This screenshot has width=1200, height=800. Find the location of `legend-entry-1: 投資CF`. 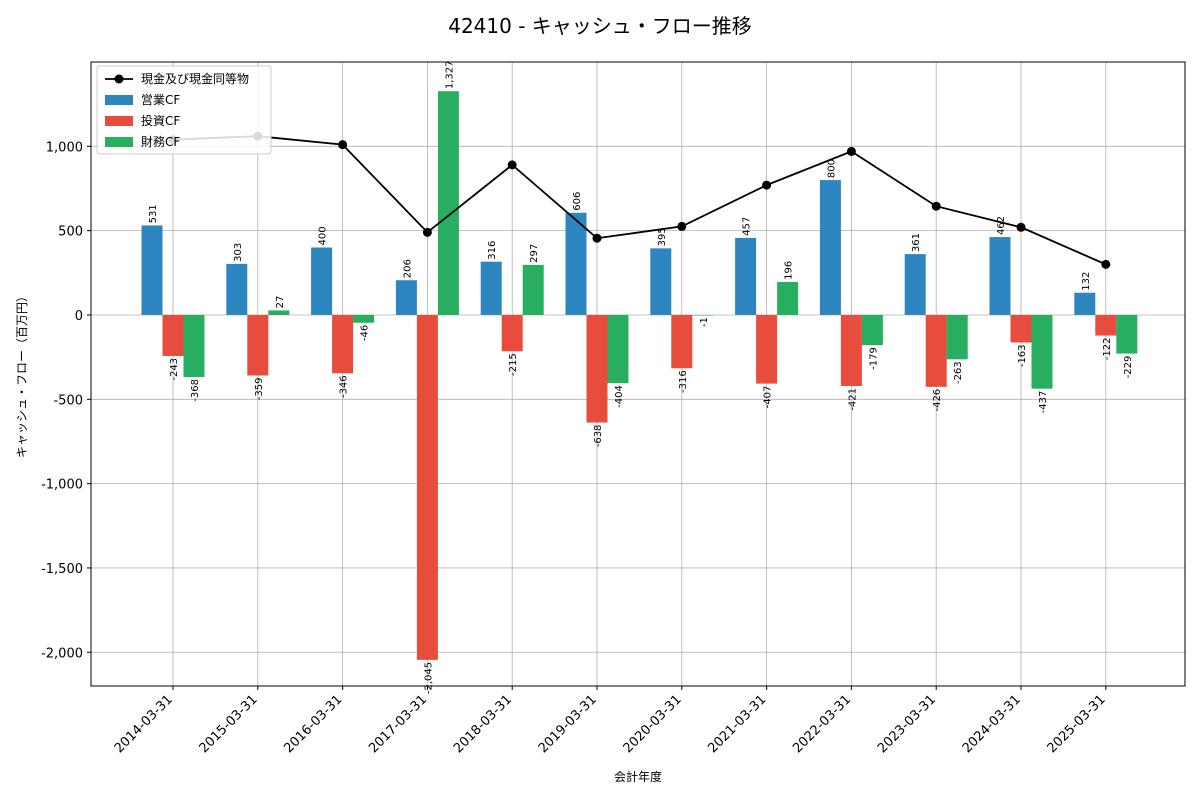

legend-entry-1: 投資CF is located at coordinates (160, 120).